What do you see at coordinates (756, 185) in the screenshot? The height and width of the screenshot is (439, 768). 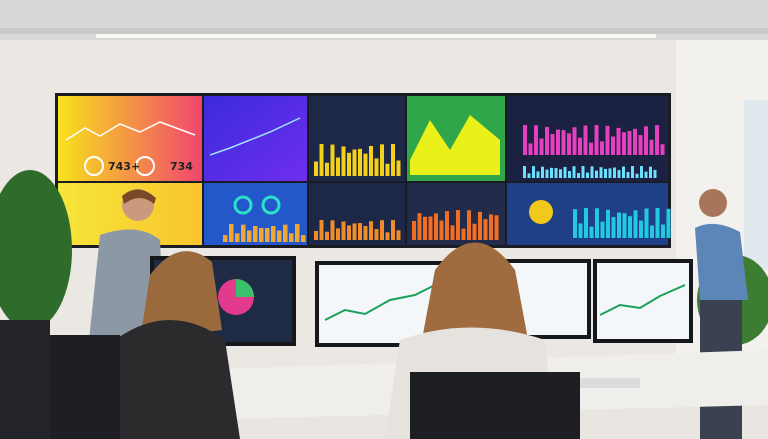 I see `window` at bounding box center [756, 185].